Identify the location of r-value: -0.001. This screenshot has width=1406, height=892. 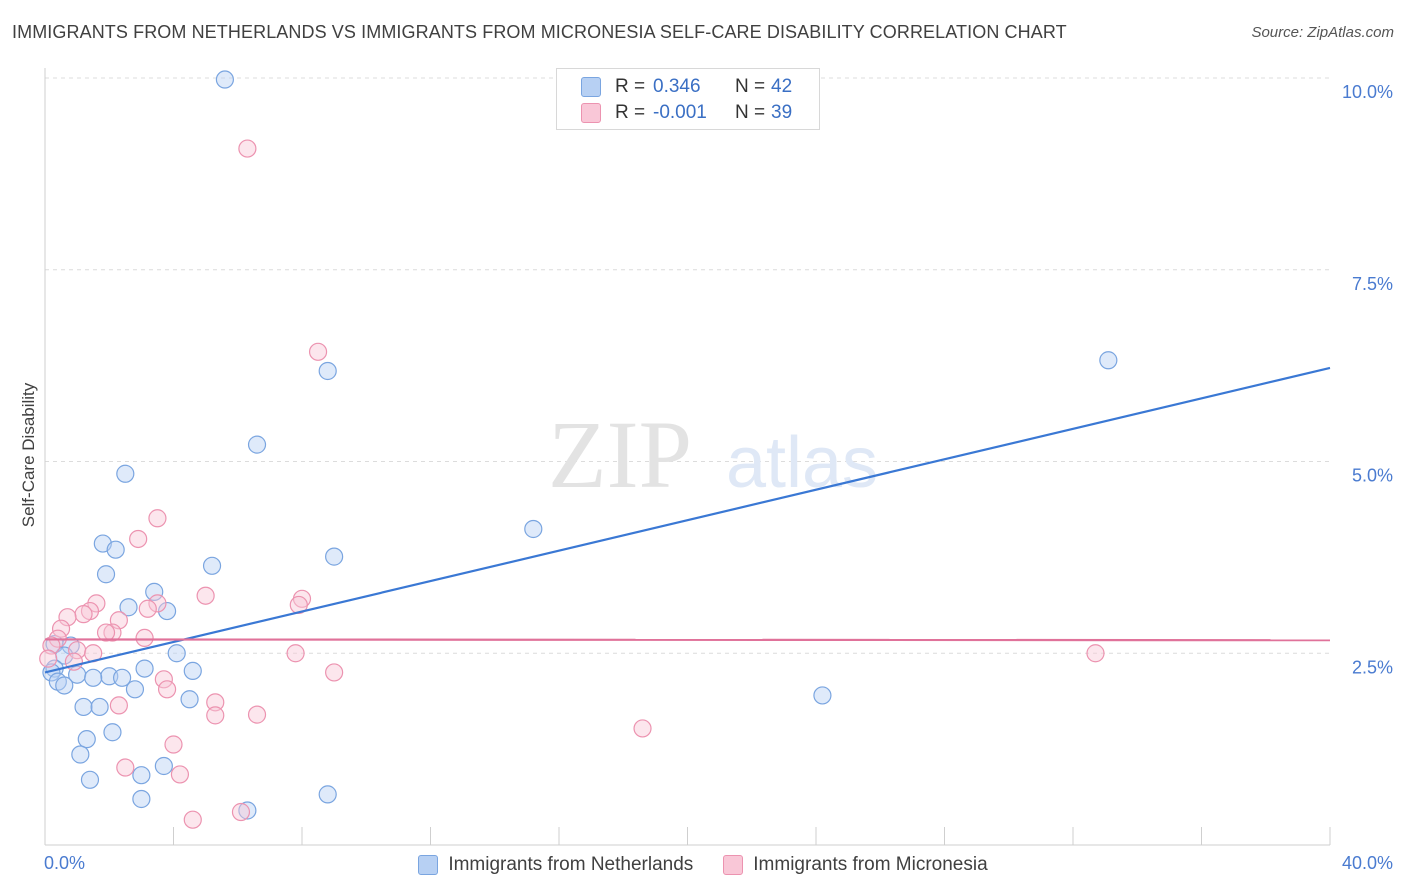
(680, 112).